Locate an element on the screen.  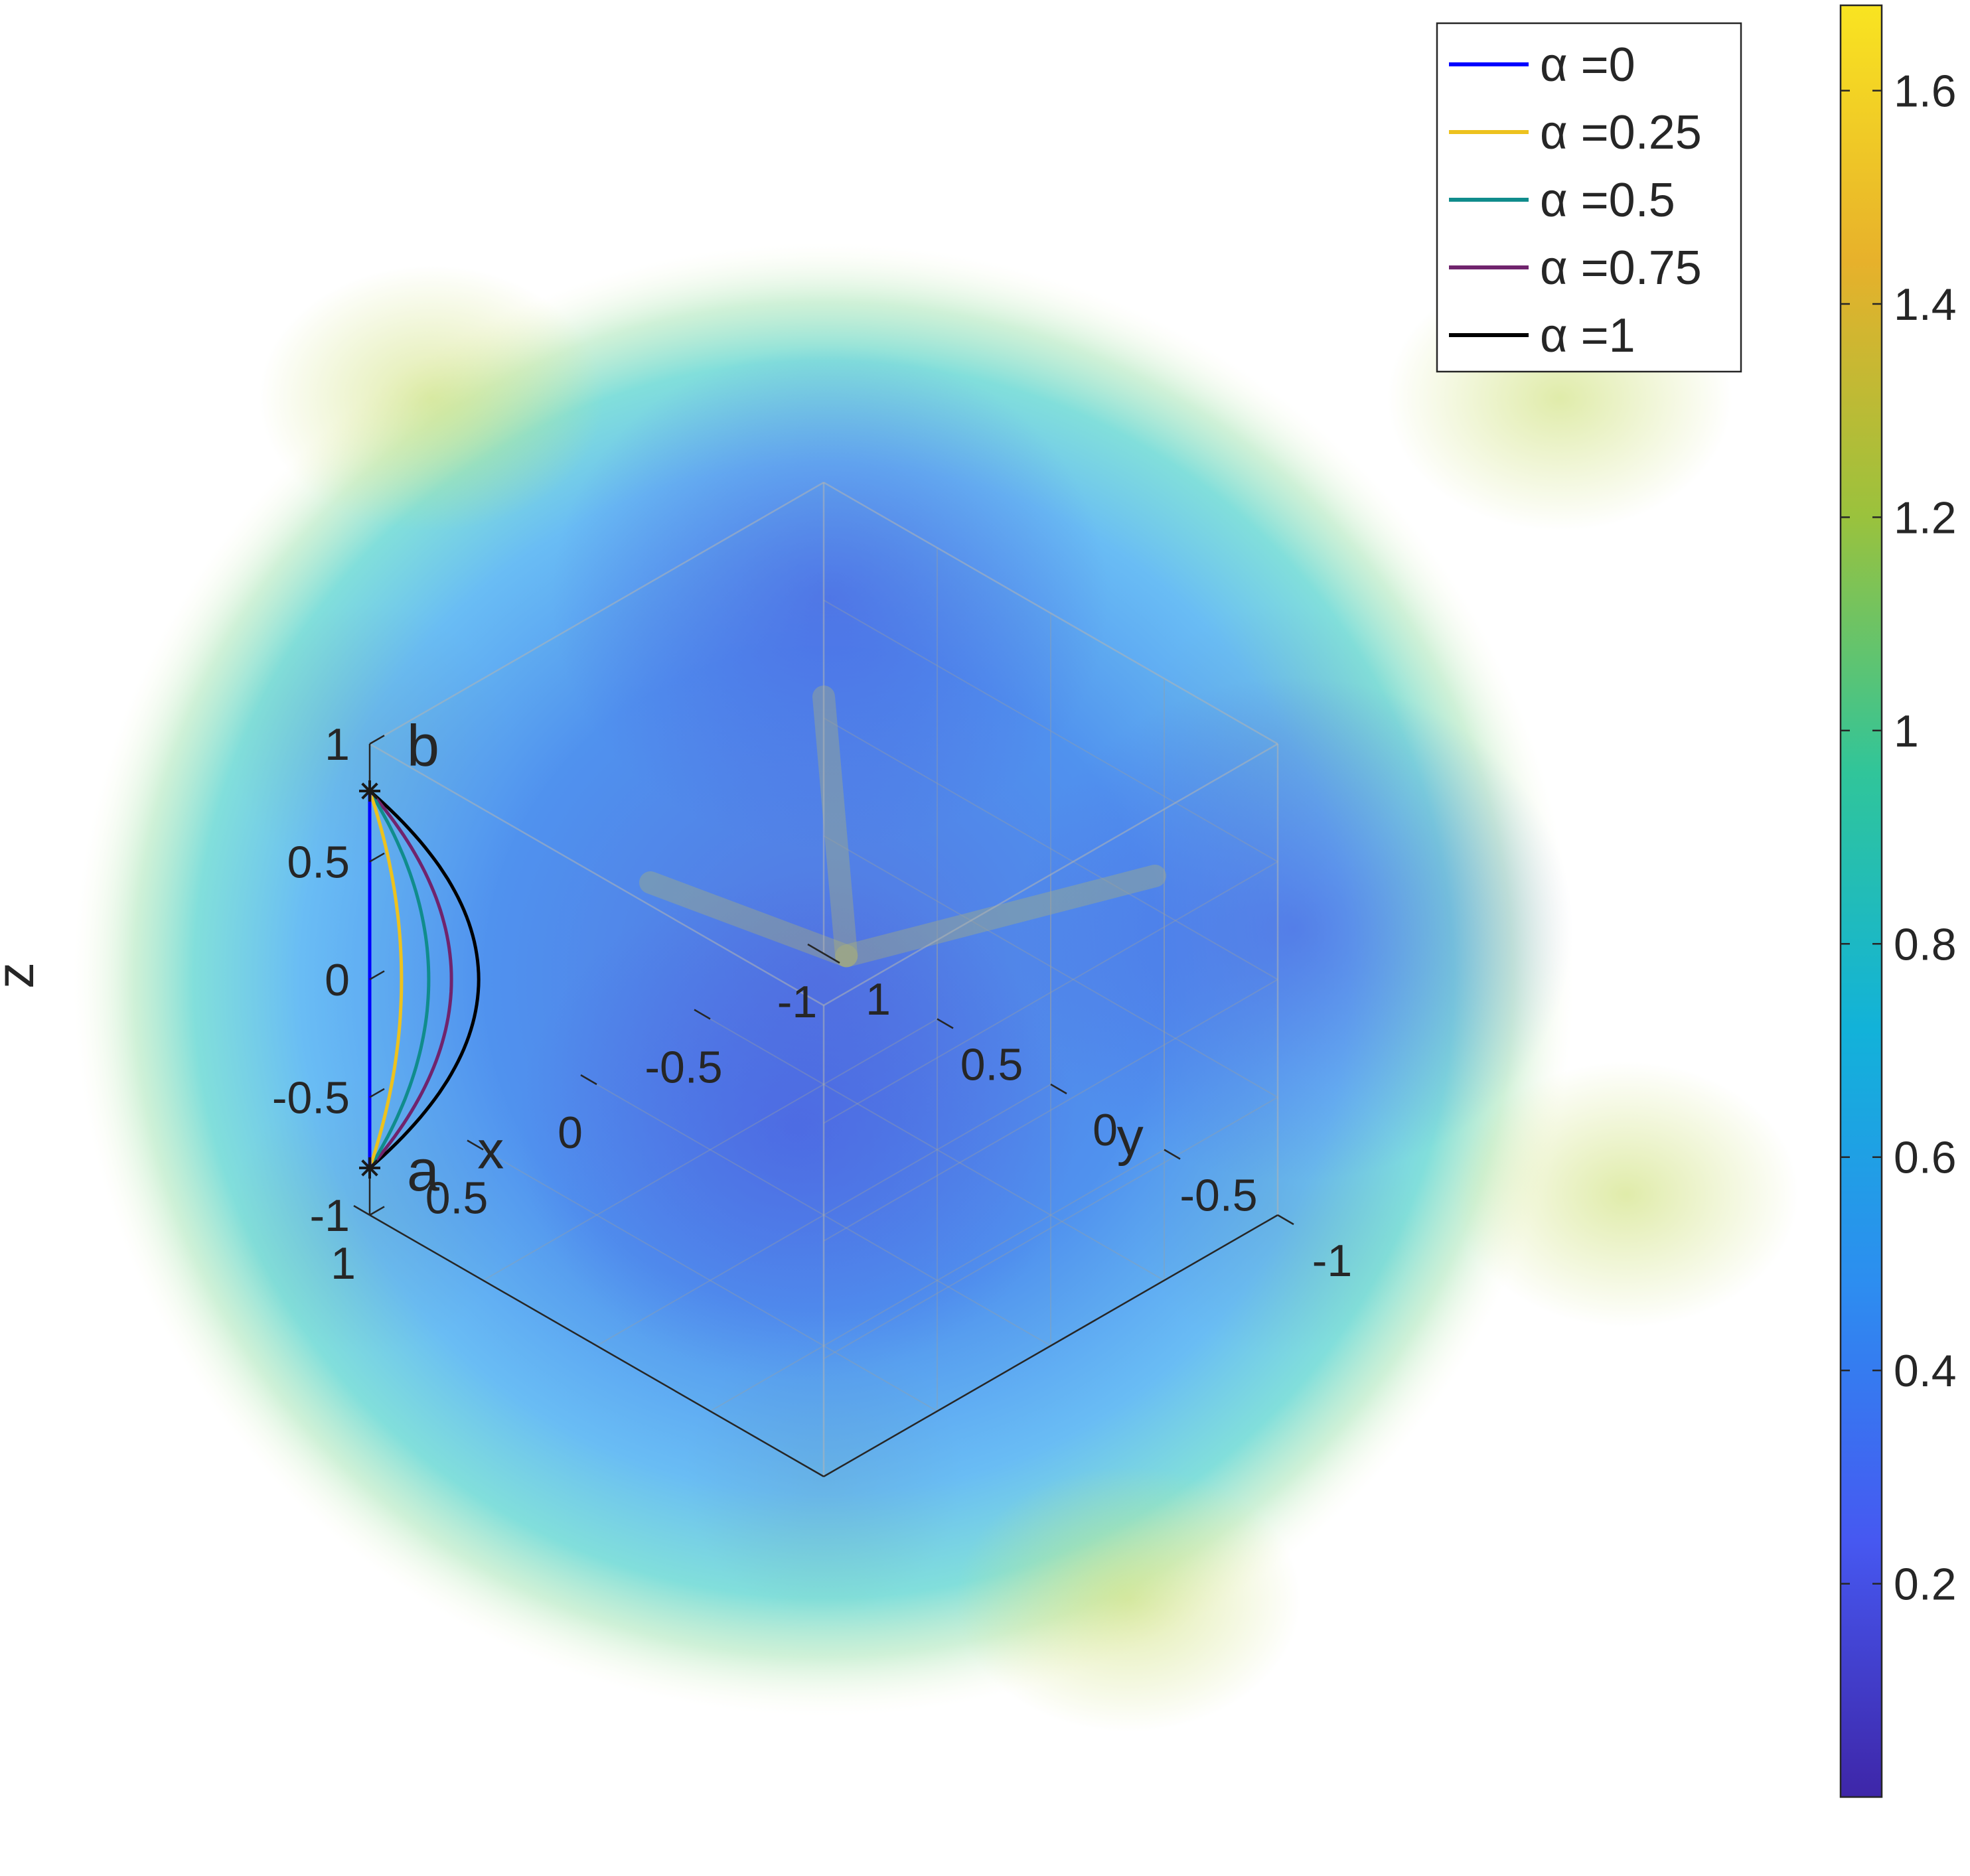
legend: α =0 α =0.25 α =0.5 α =0.75 α =1 is located at coordinates (1589, 198).